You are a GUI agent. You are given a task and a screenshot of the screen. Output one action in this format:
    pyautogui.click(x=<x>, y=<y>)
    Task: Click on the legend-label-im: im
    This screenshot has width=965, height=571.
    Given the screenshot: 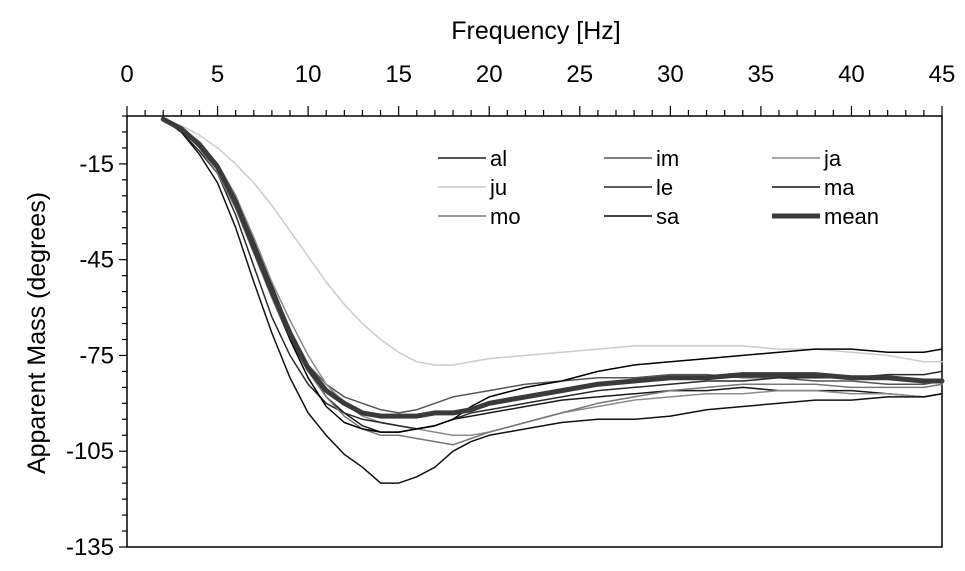 What is the action you would take?
    pyautogui.click(x=667, y=158)
    